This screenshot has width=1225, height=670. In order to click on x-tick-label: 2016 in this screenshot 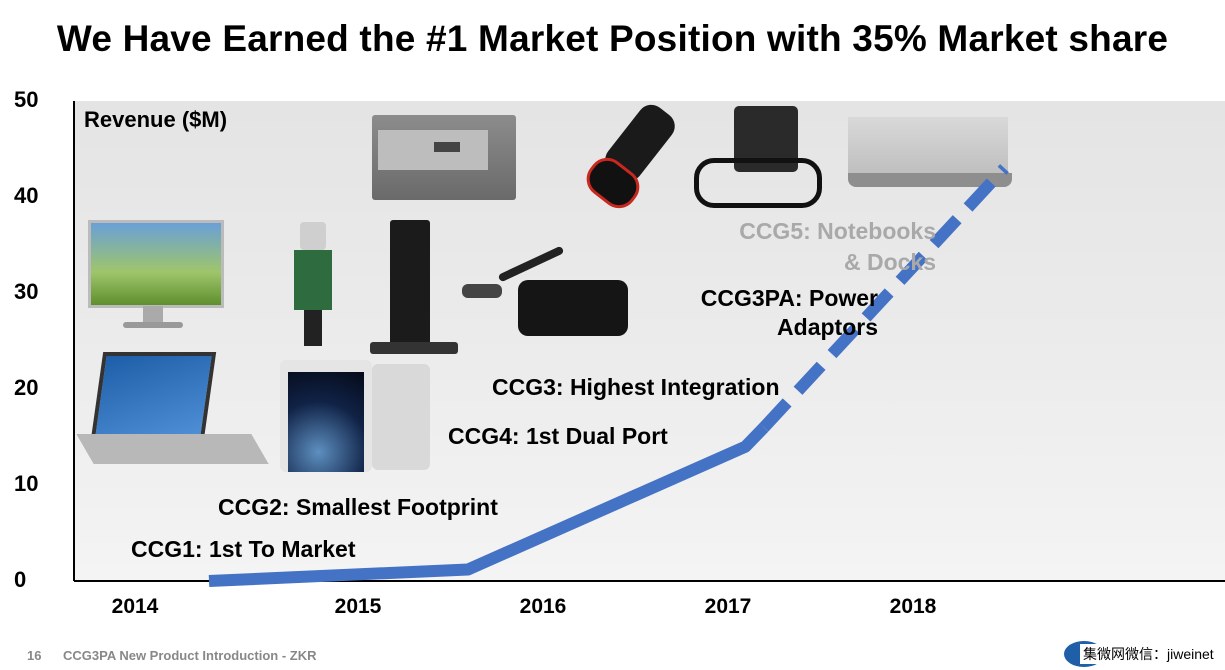, I will do `click(543, 606)`.